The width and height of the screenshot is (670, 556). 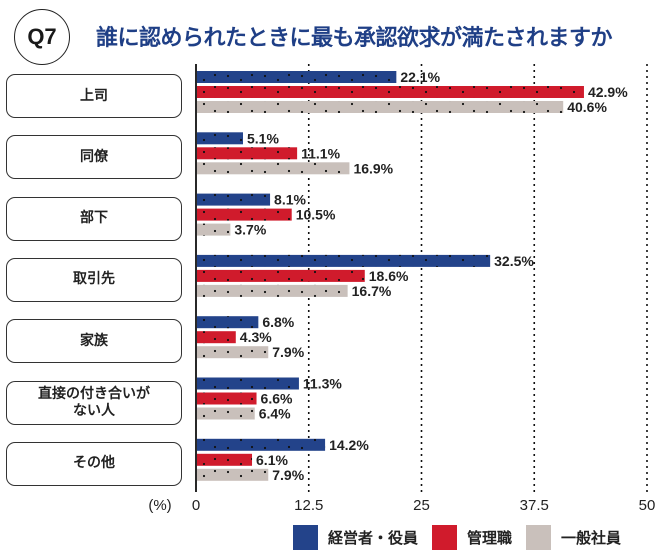 What do you see at coordinates (278, 322) in the screenshot?
I see `data-label: 6.8%` at bounding box center [278, 322].